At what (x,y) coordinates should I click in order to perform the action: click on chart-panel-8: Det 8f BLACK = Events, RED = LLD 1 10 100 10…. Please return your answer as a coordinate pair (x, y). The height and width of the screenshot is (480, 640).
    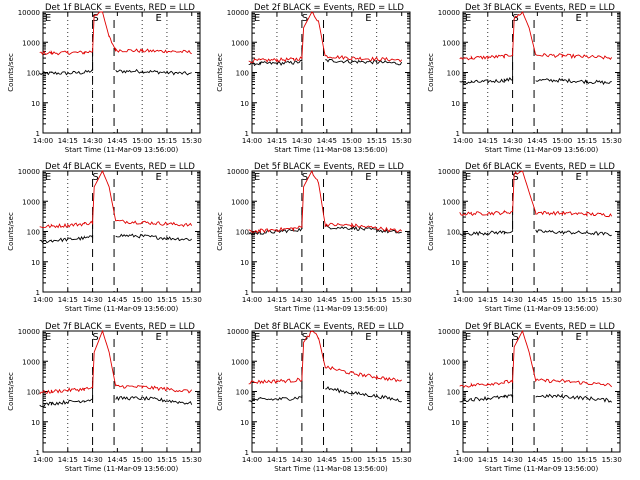
    Looking at the image, I should click on (314, 397).